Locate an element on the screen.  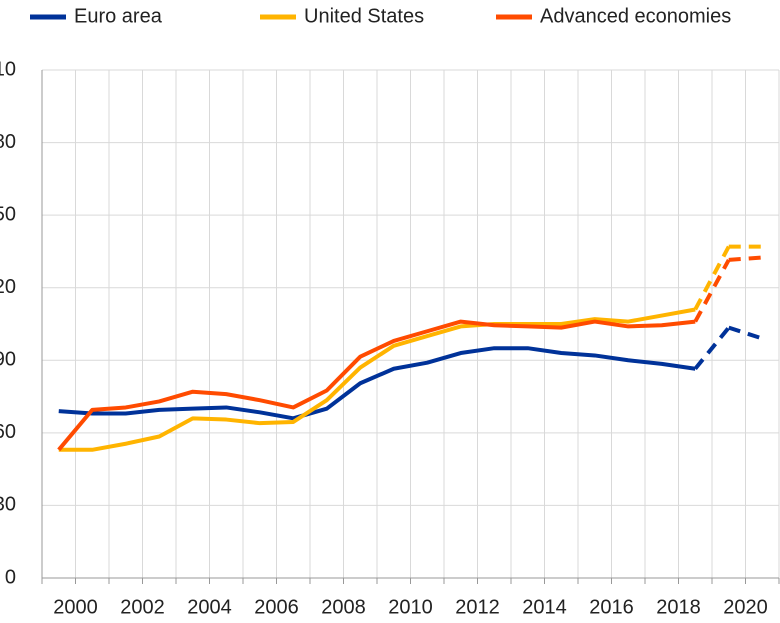
series-line is located at coordinates (377, 383).